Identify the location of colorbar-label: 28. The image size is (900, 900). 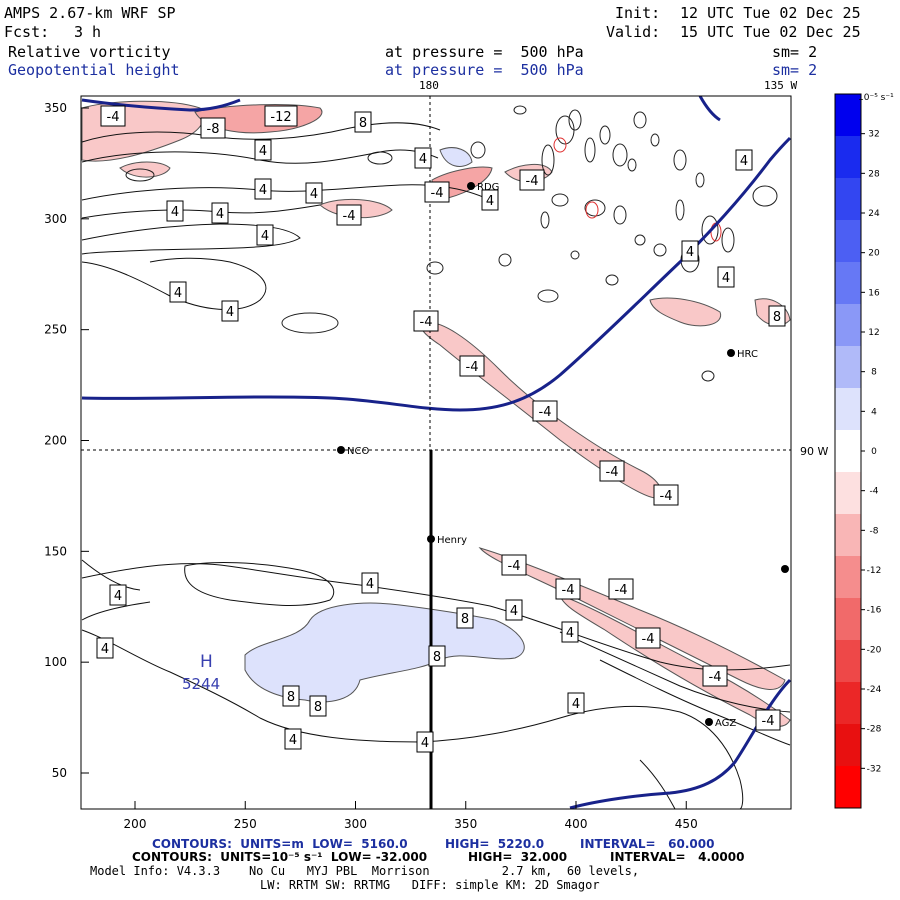
(874, 174).